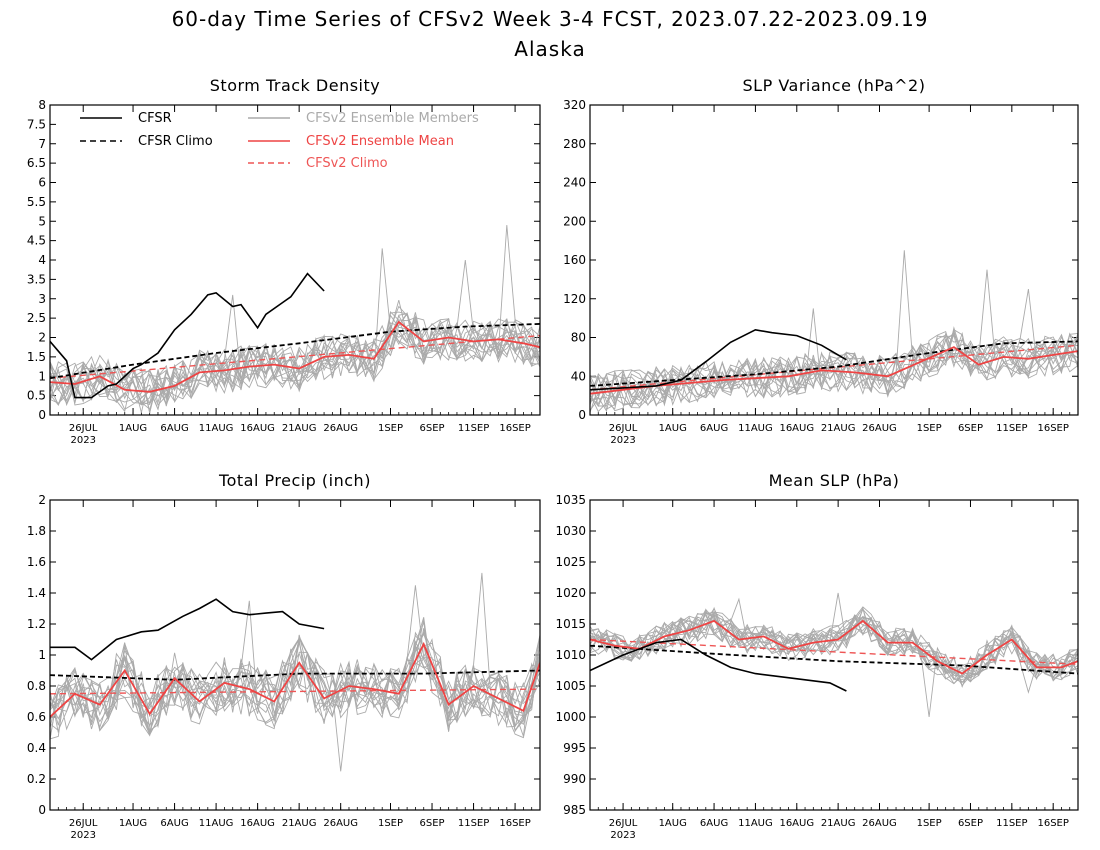  What do you see at coordinates (36, 779) in the screenshot?
I see `y-tick-label: 0.2` at bounding box center [36, 779].